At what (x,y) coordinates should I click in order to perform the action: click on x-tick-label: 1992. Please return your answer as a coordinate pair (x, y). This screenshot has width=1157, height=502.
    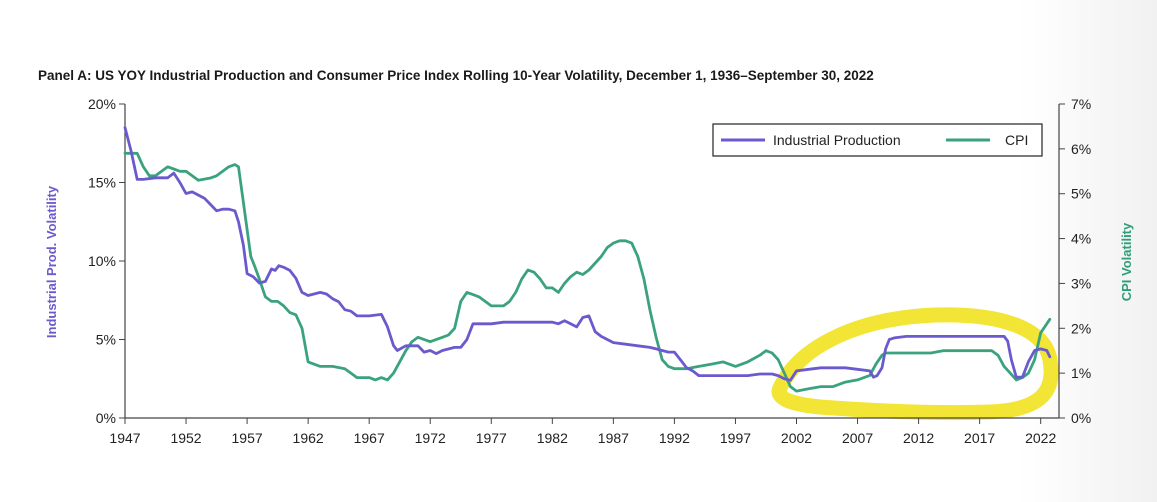
    Looking at the image, I should click on (674, 438).